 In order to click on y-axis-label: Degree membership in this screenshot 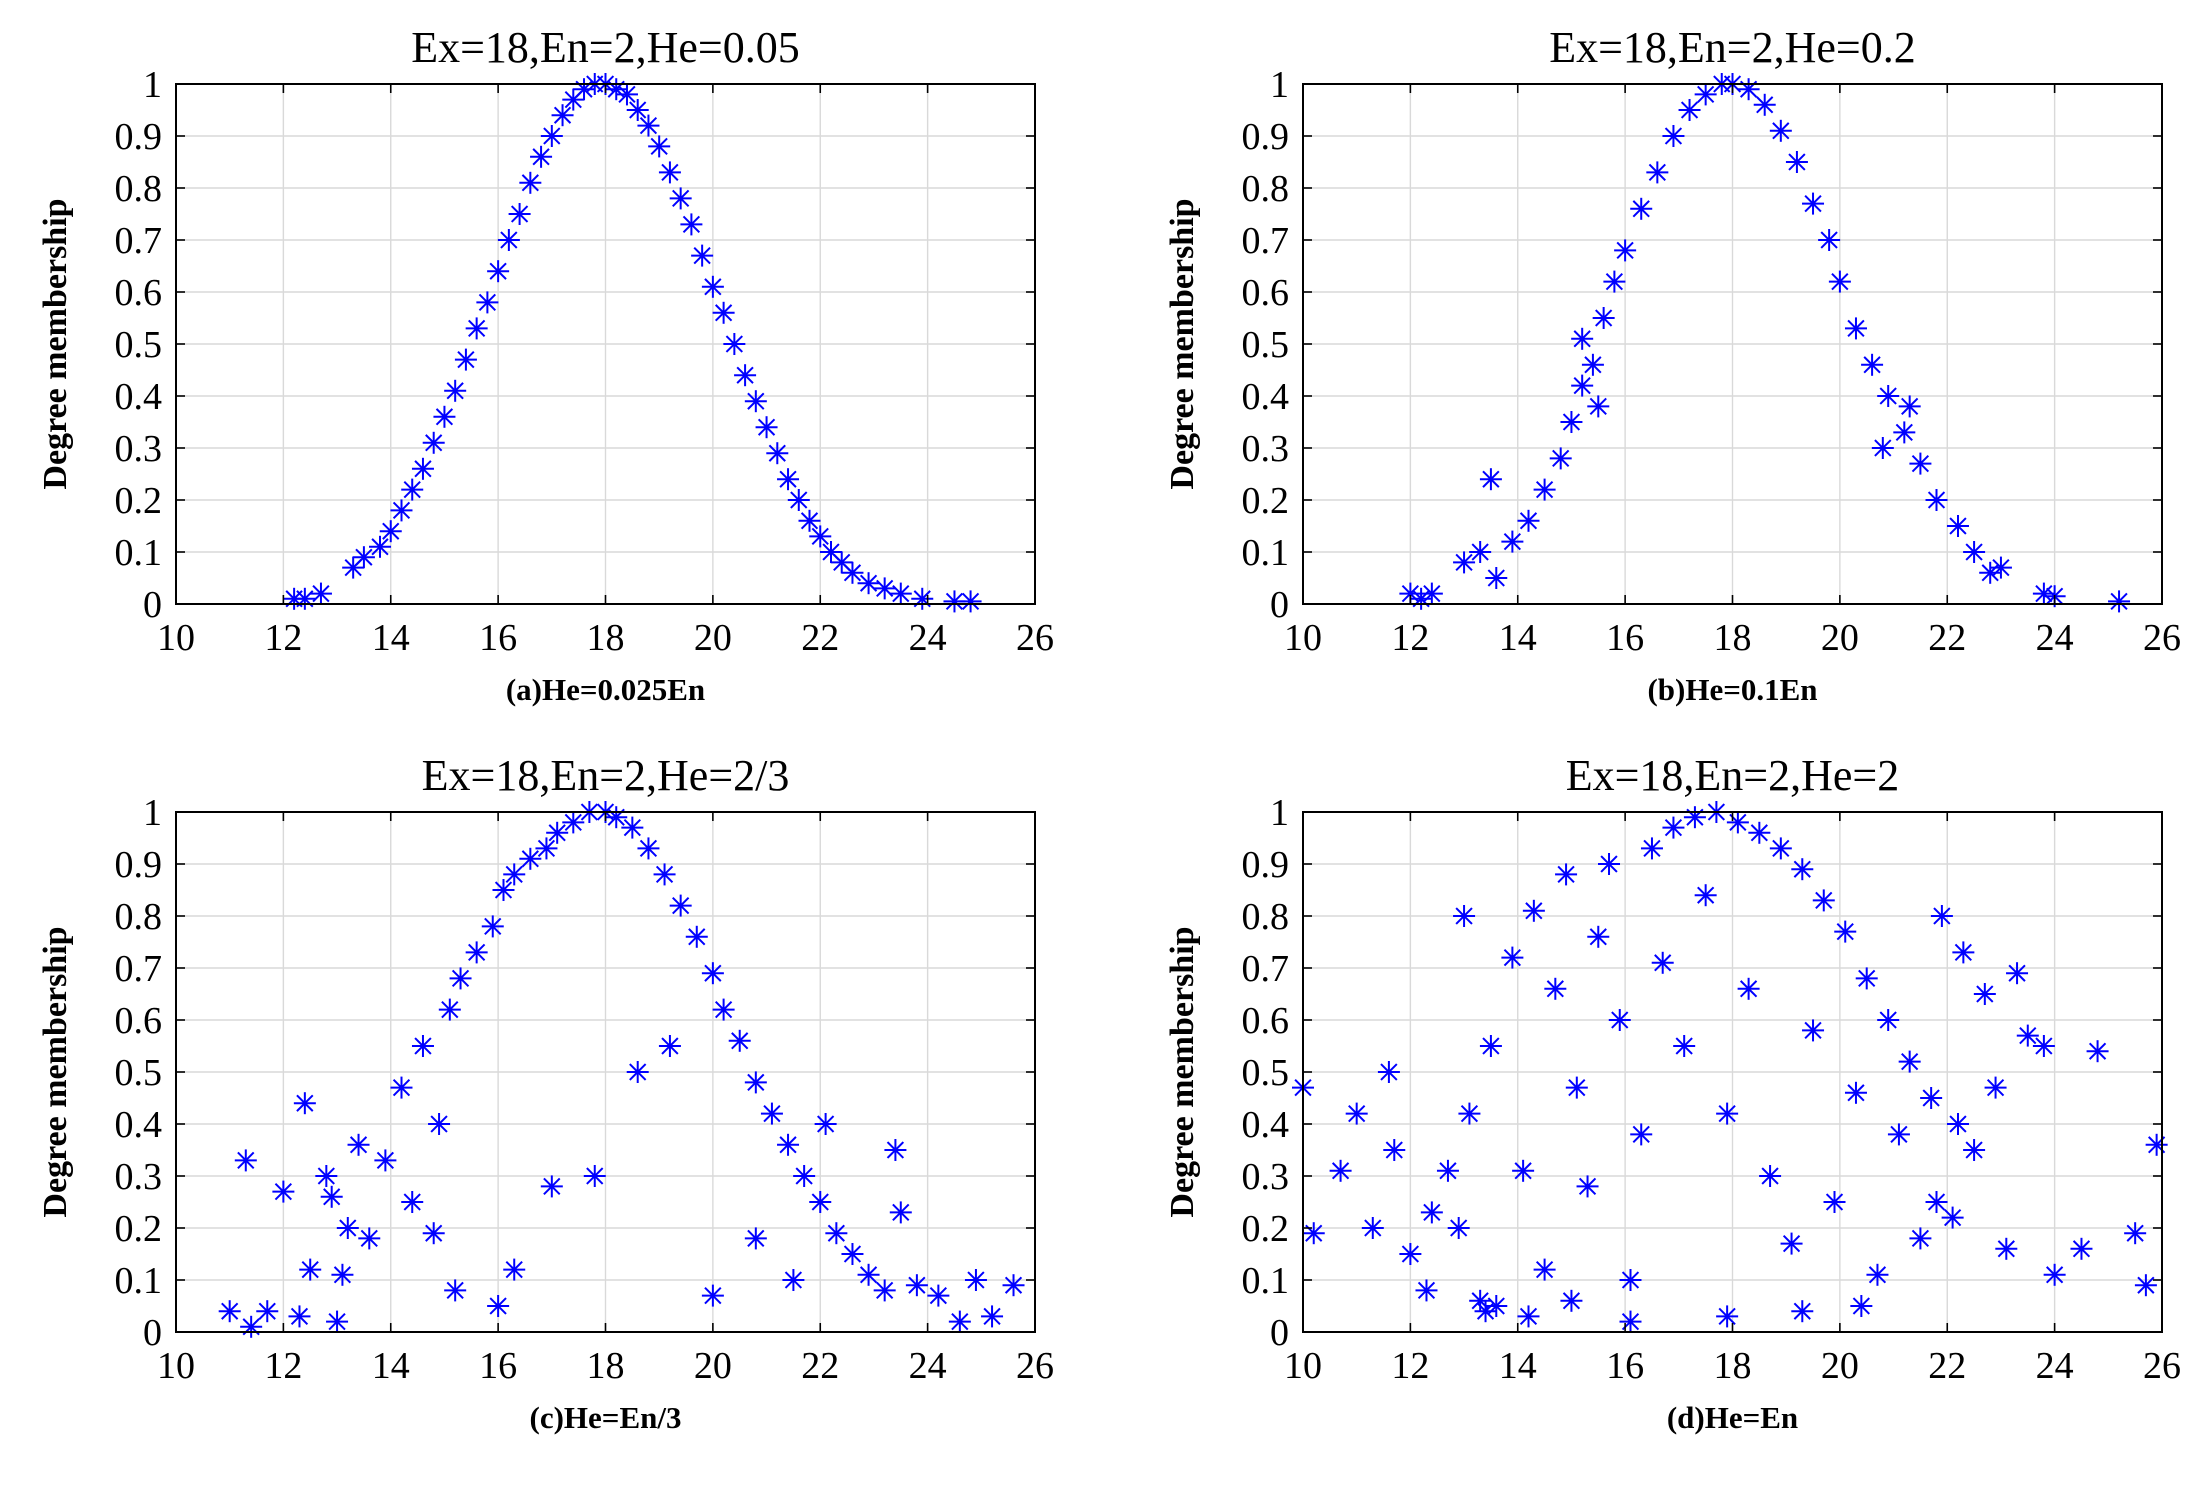, I will do `click(55, 1071)`.